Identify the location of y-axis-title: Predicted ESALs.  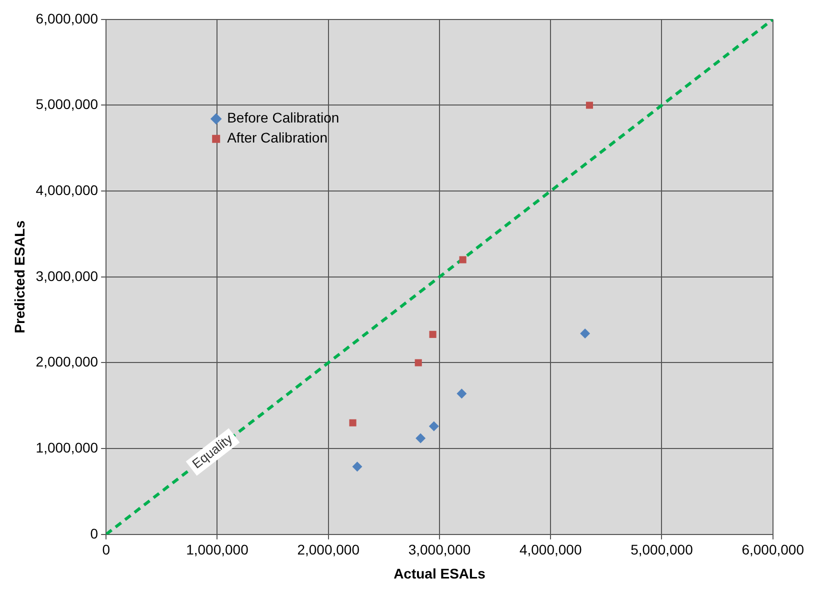
(19, 277).